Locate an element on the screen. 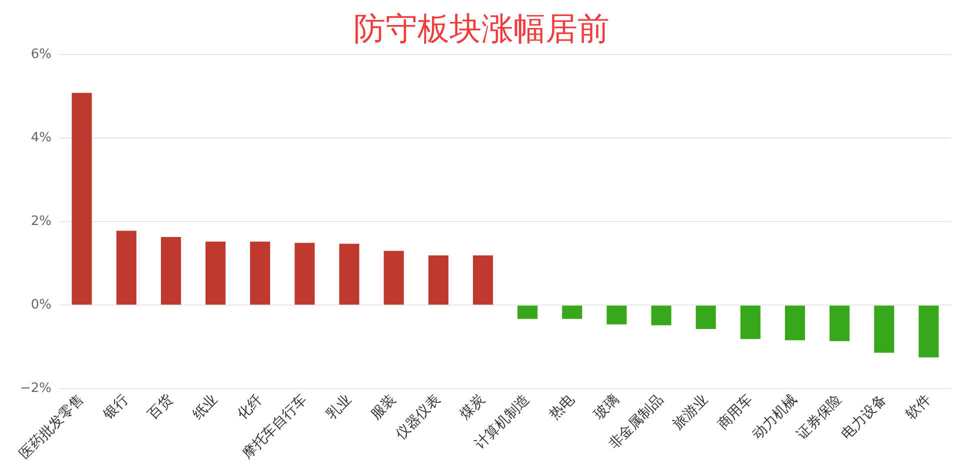  y-tick-label: 6% is located at coordinates (41, 54).